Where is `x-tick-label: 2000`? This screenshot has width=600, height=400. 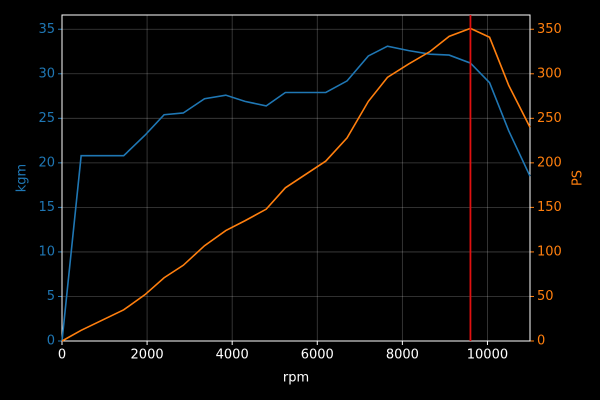 x-tick-label: 2000 is located at coordinates (147, 355).